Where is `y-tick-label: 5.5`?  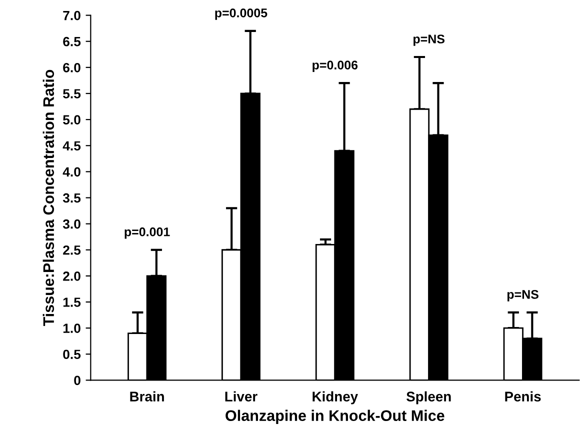 y-tick-label: 5.5 is located at coordinates (72, 93).